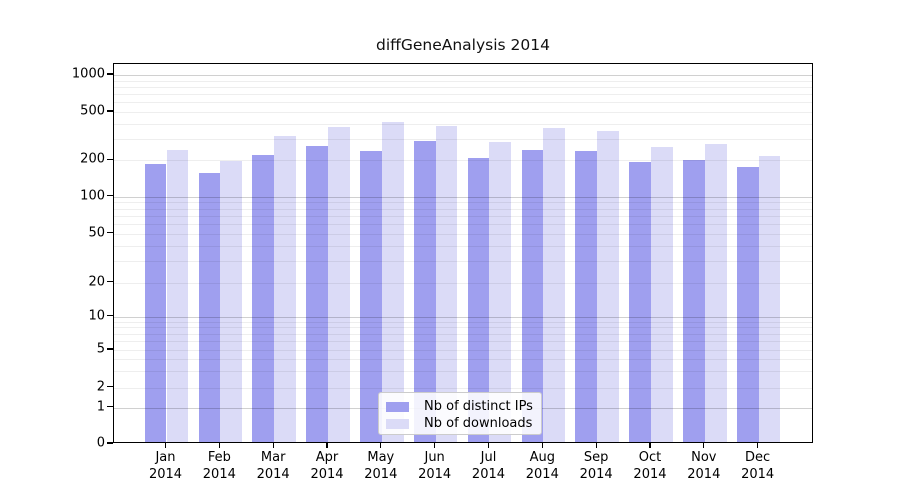 The height and width of the screenshot is (500, 900). What do you see at coordinates (650, 466) in the screenshot?
I see `x-tick-label-oct: Oct 2014` at bounding box center [650, 466].